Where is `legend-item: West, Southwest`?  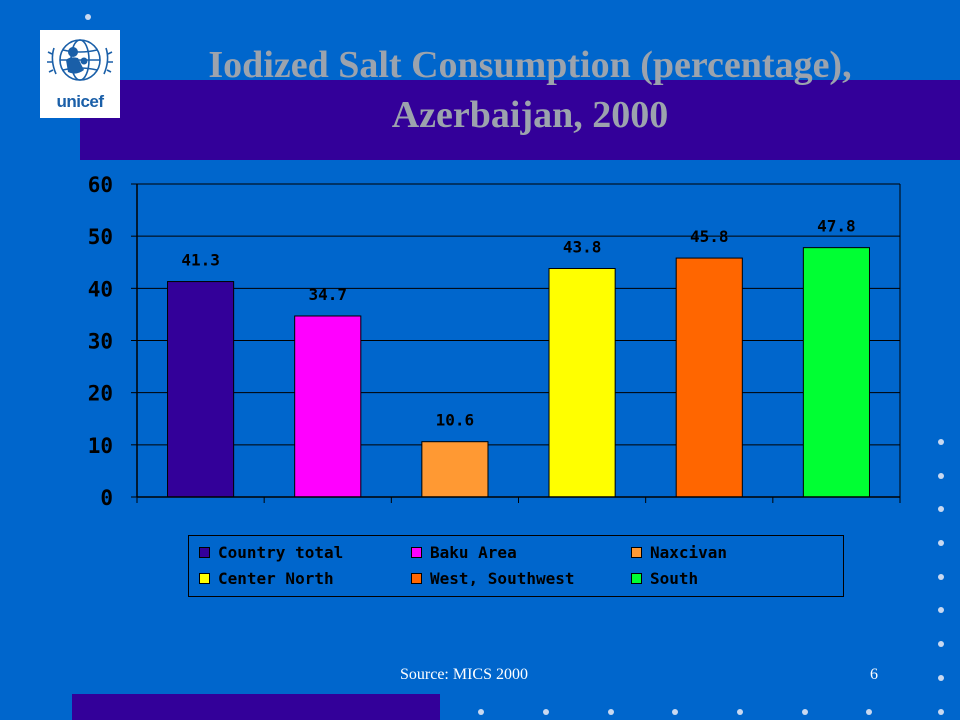
legend-item: West, Southwest is located at coordinates (493, 578).